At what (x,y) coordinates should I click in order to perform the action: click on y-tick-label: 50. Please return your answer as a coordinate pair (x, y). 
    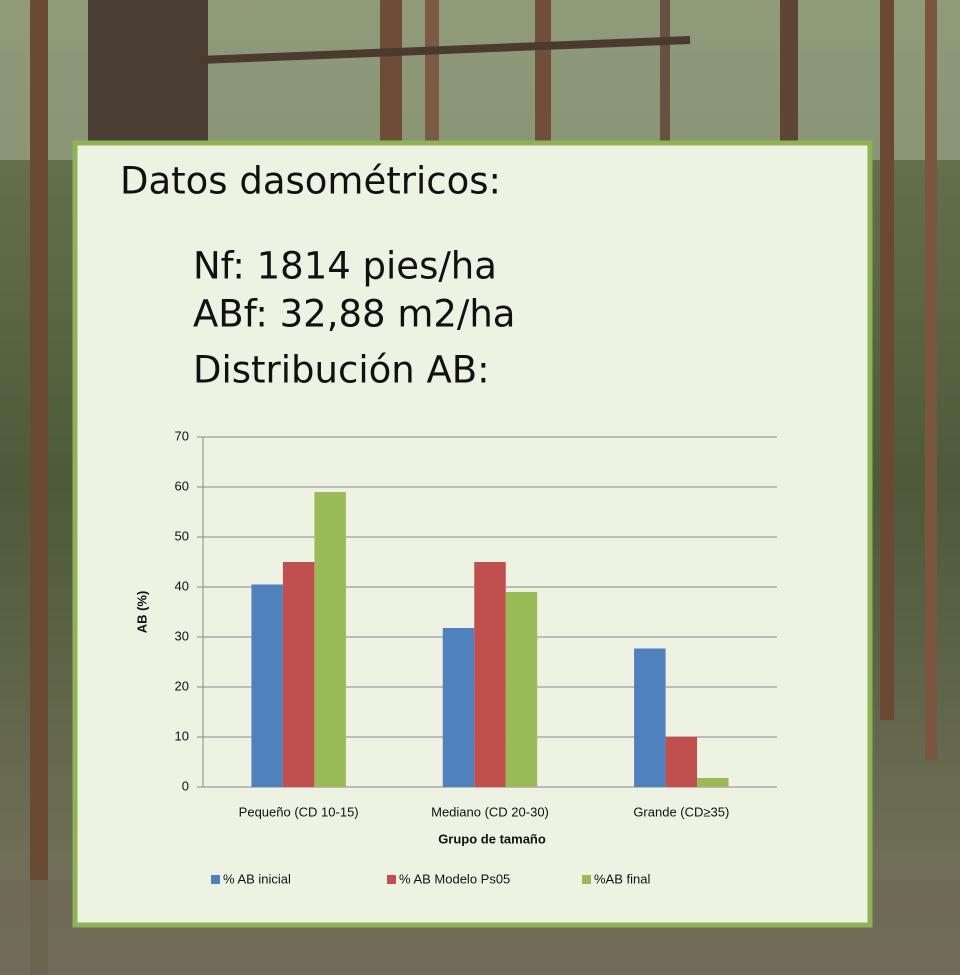
    Looking at the image, I should click on (182, 535).